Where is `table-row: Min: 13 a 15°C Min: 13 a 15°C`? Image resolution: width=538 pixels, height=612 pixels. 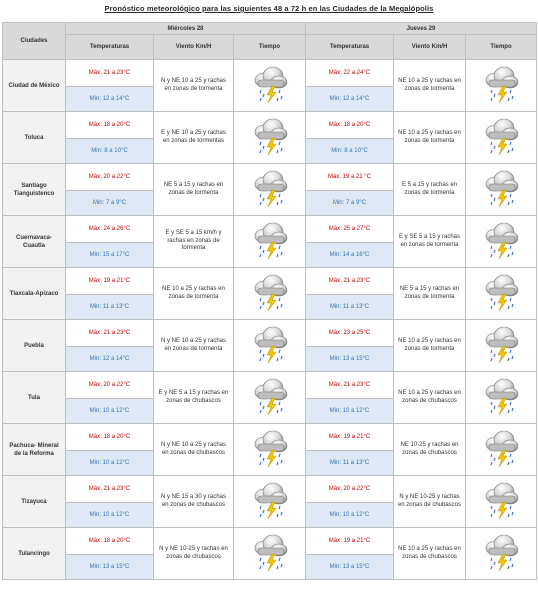
table-row: Min: 13 a 15°C Min: 13 a 15°C is located at coordinates (270, 567).